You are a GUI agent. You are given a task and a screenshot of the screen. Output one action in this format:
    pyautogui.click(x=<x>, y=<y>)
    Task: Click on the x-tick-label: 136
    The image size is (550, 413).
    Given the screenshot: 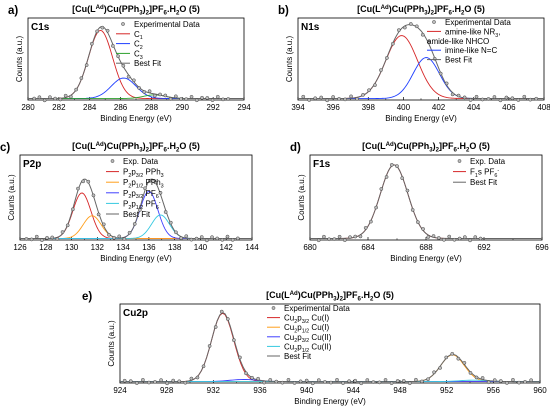 What is the action you would take?
    pyautogui.click(x=149, y=247)
    